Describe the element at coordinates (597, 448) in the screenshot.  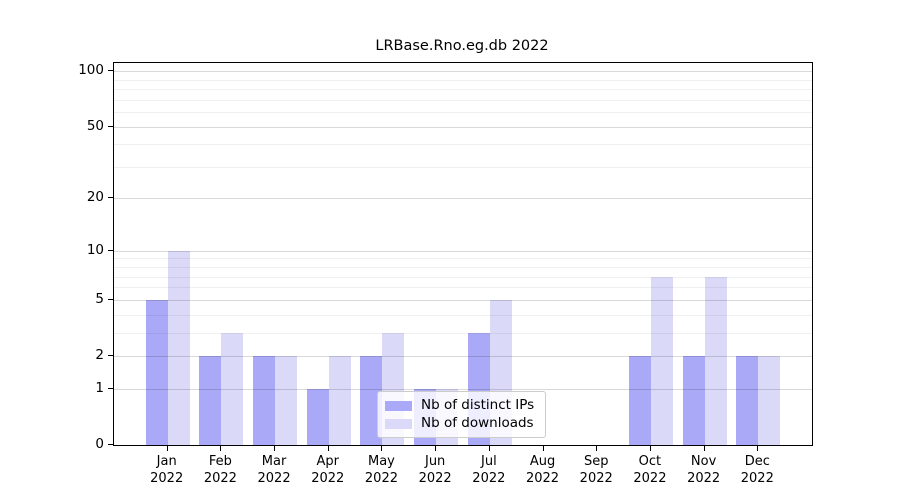
I see `x-tick-mark-sep` at that location.